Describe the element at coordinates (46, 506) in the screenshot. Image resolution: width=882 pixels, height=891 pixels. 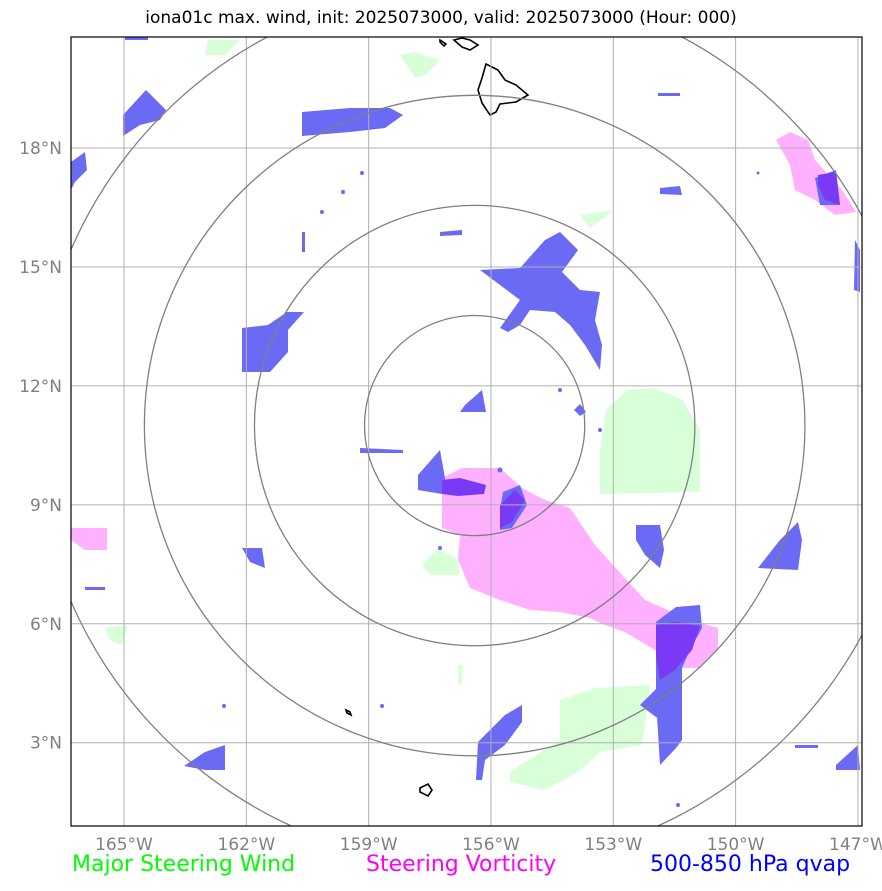
I see `y-tick-label: 9°N` at that location.